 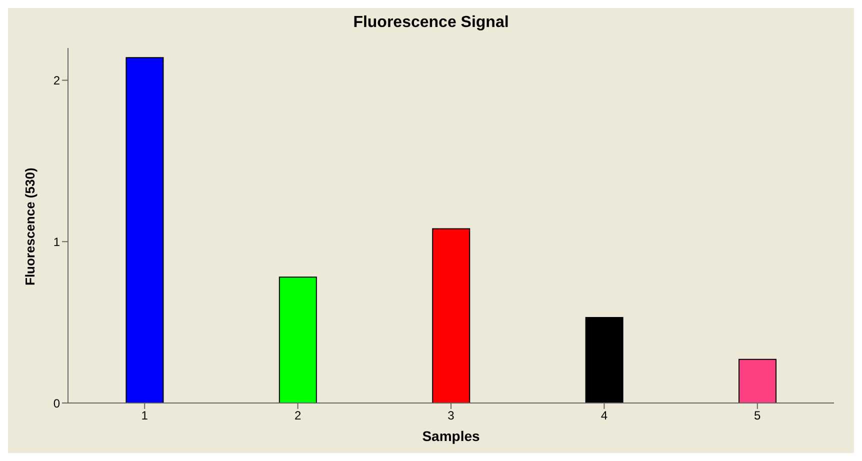 What do you see at coordinates (451, 436) in the screenshot?
I see `x-axis-title: Samples` at bounding box center [451, 436].